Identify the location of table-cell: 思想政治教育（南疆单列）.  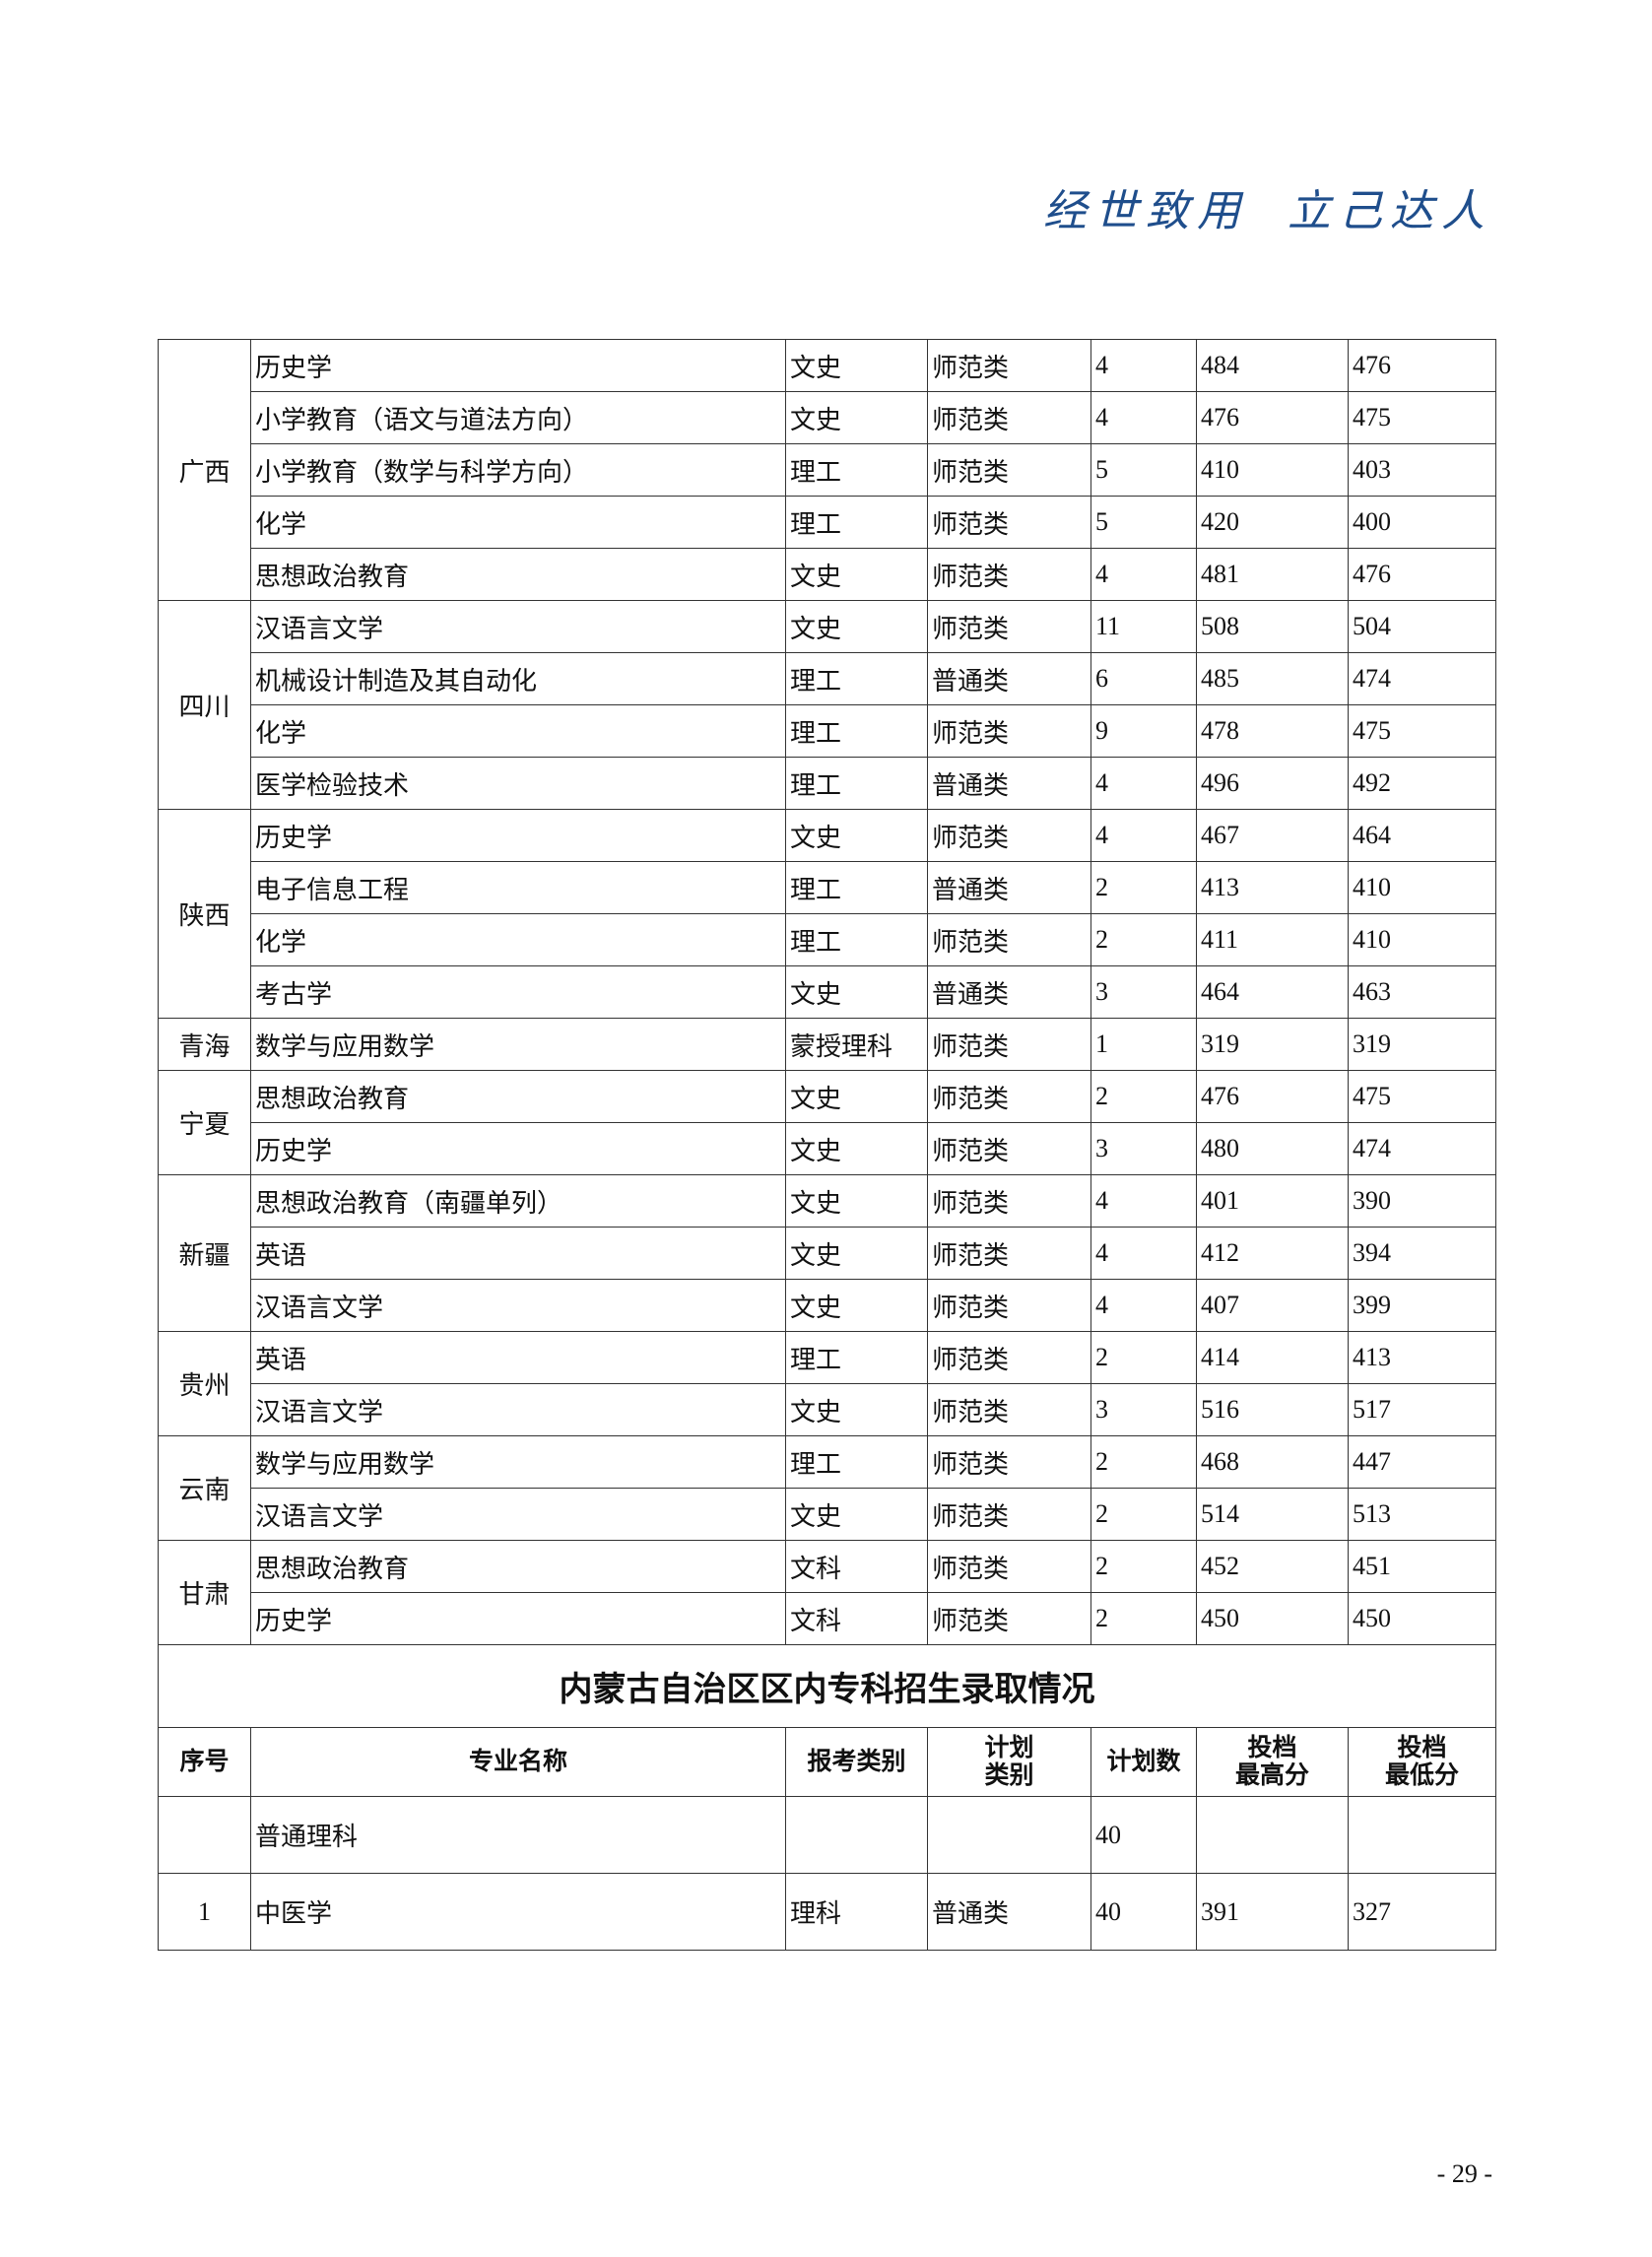
(518, 1201).